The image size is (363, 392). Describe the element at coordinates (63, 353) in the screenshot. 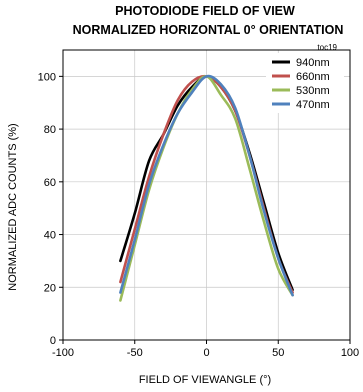

I see `x-tick-label: -100` at that location.